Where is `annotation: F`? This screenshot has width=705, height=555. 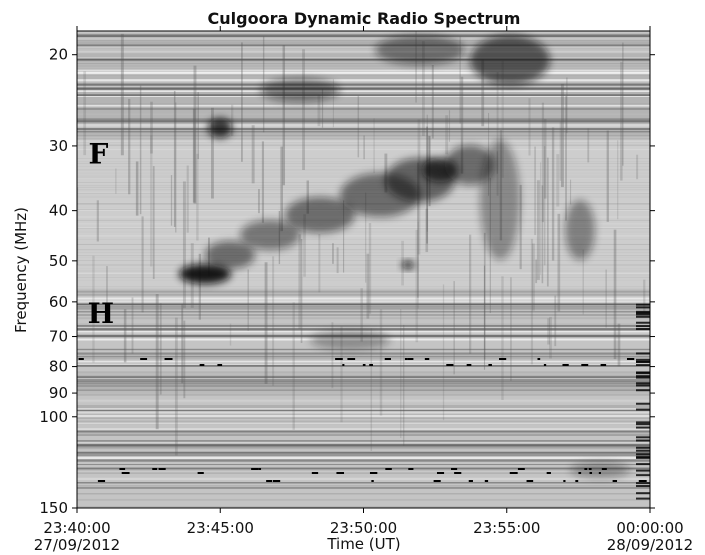
annotation: F is located at coordinates (99, 153).